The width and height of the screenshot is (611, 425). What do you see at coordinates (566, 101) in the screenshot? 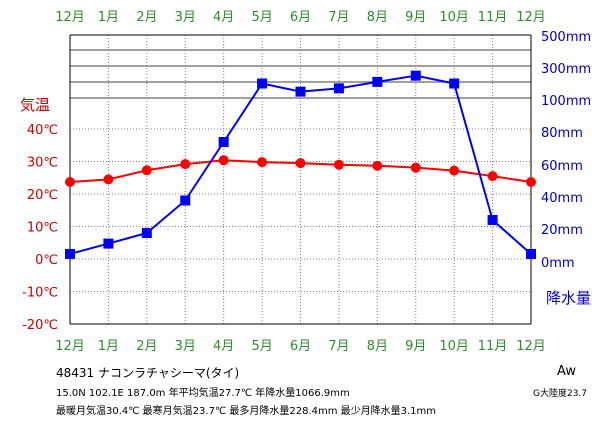
I see `precip-tick-label: 100mm` at bounding box center [566, 101].